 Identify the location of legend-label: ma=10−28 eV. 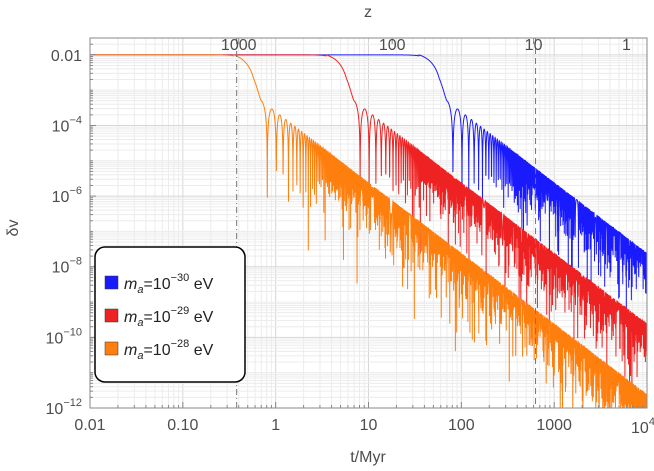
(169, 350).